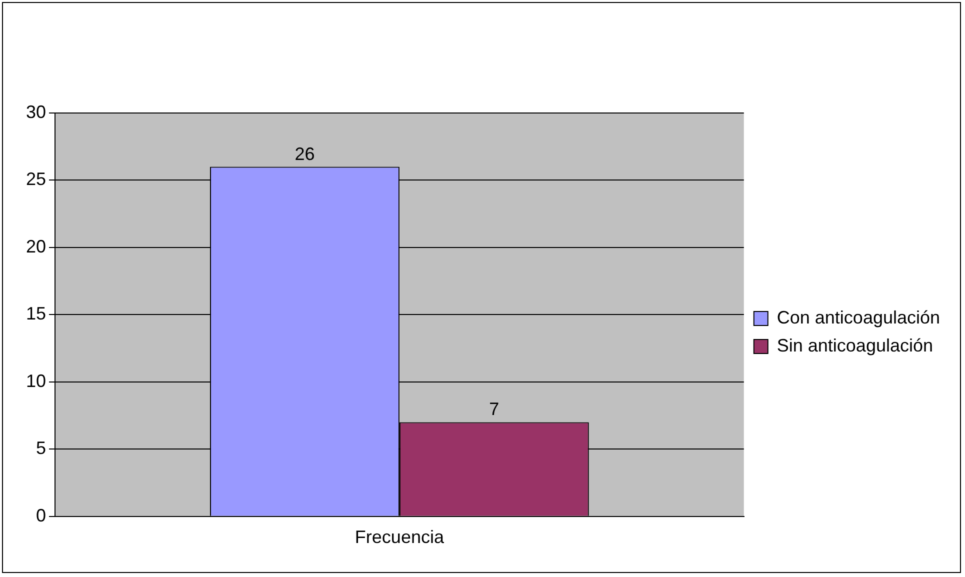  What do you see at coordinates (36, 380) in the screenshot?
I see `y-tick-label: 10` at bounding box center [36, 380].